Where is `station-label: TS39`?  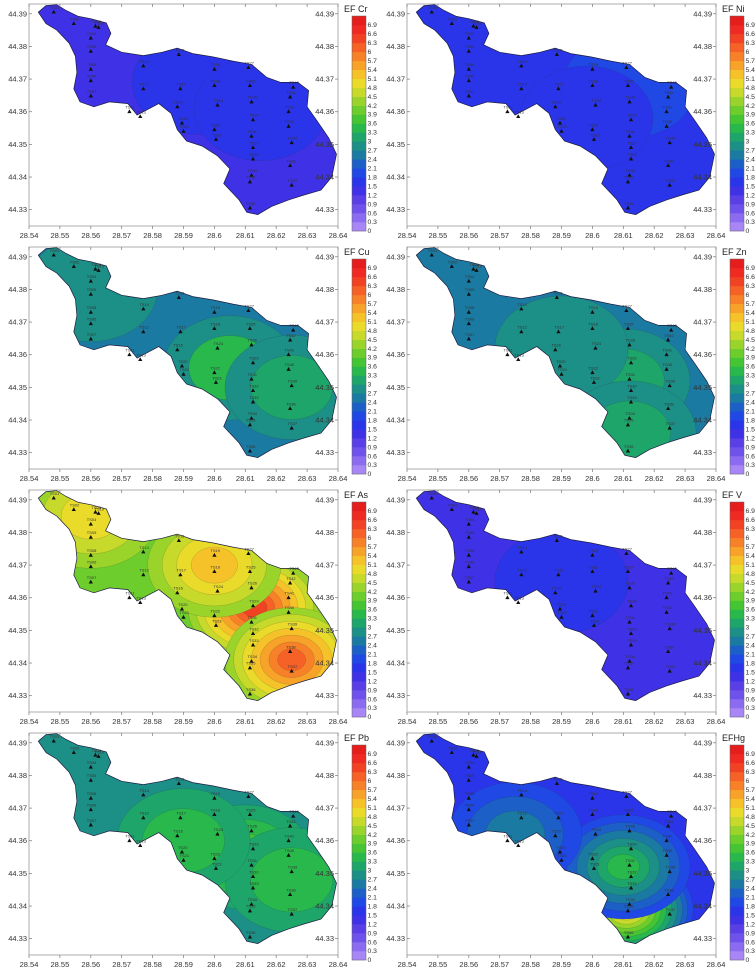 station-label: TS39 is located at coordinates (671, 381).